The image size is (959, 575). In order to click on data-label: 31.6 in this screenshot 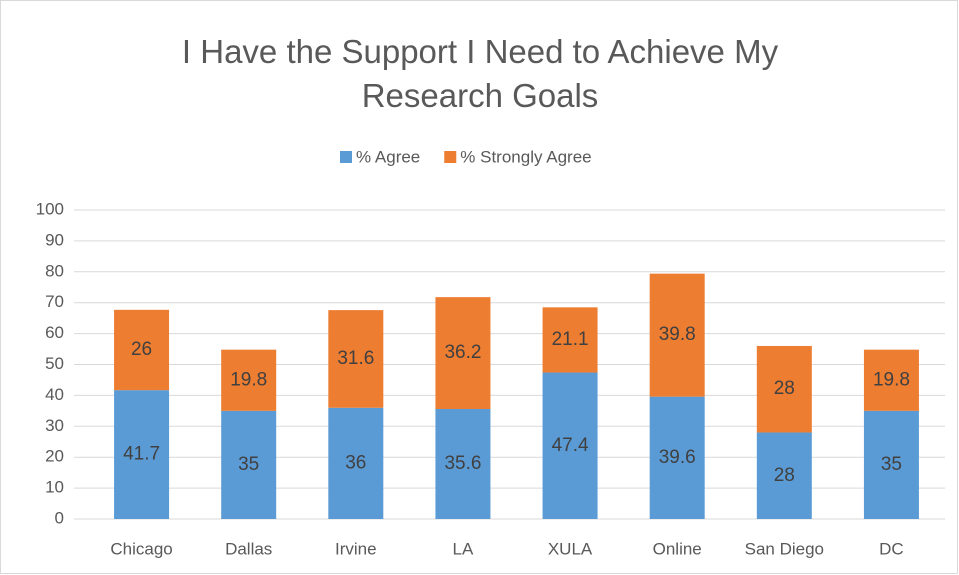, I will do `click(355, 358)`.